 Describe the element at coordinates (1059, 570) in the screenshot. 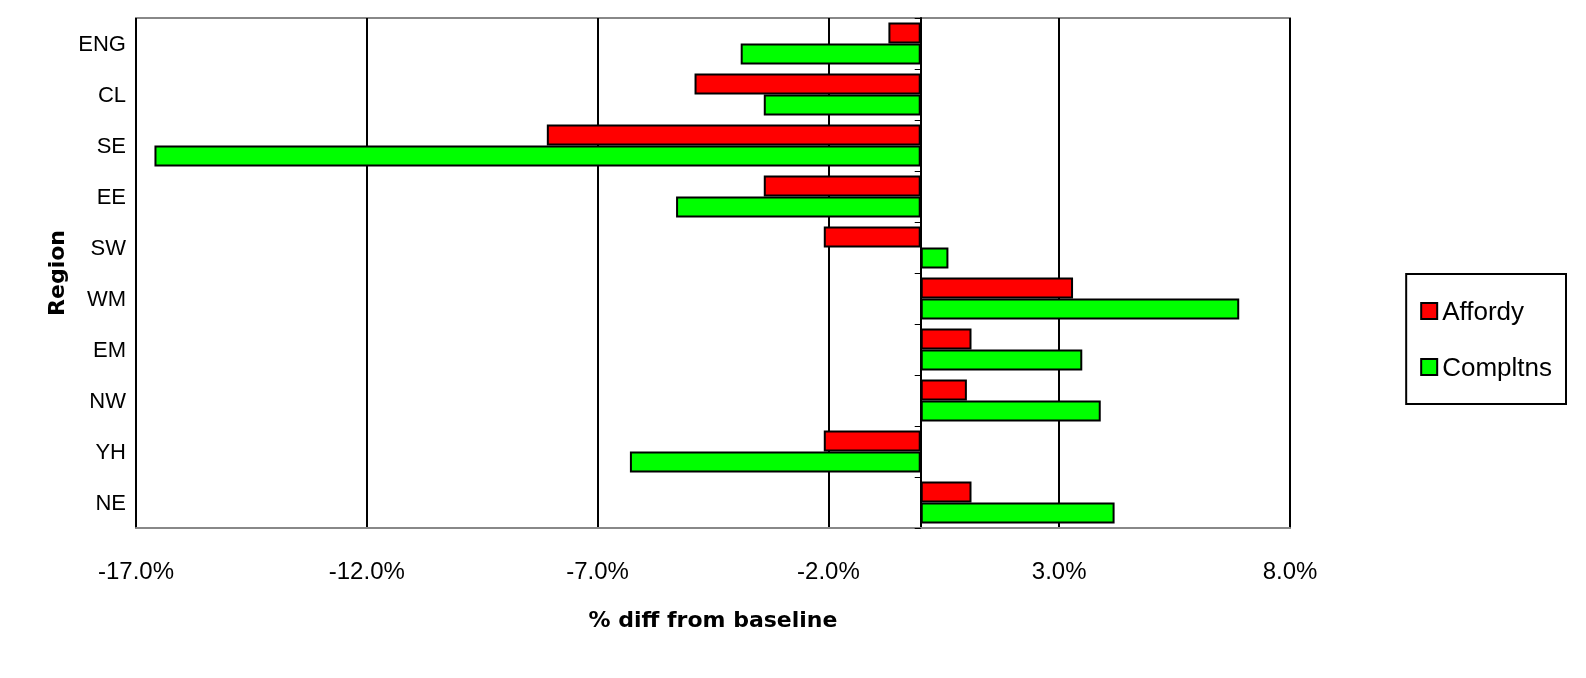

I see `x-tick-label: 3.0%` at that location.